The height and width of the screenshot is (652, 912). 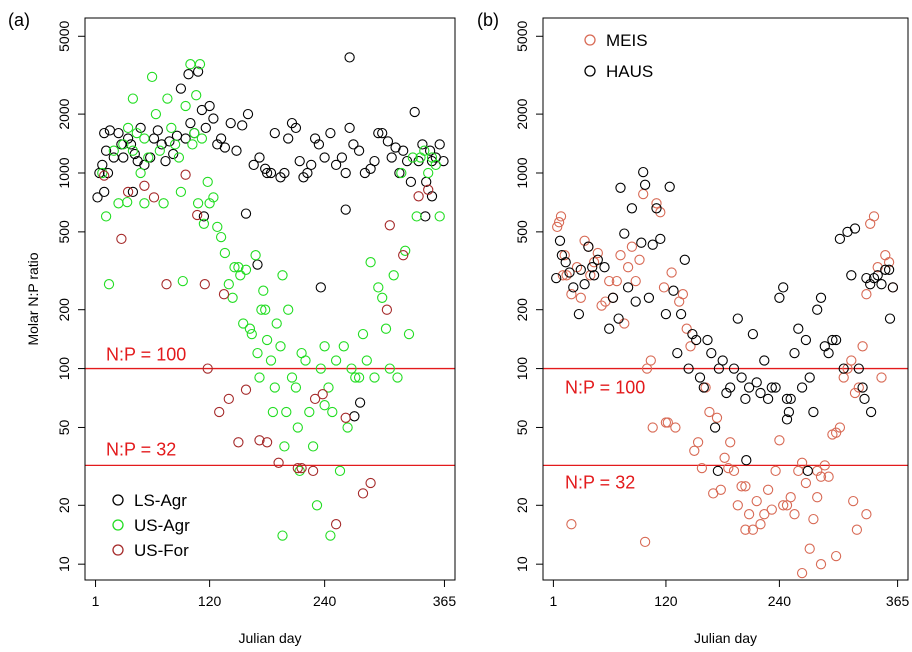 I want to click on reference-label-32: N:P = 32, so click(x=141, y=449).